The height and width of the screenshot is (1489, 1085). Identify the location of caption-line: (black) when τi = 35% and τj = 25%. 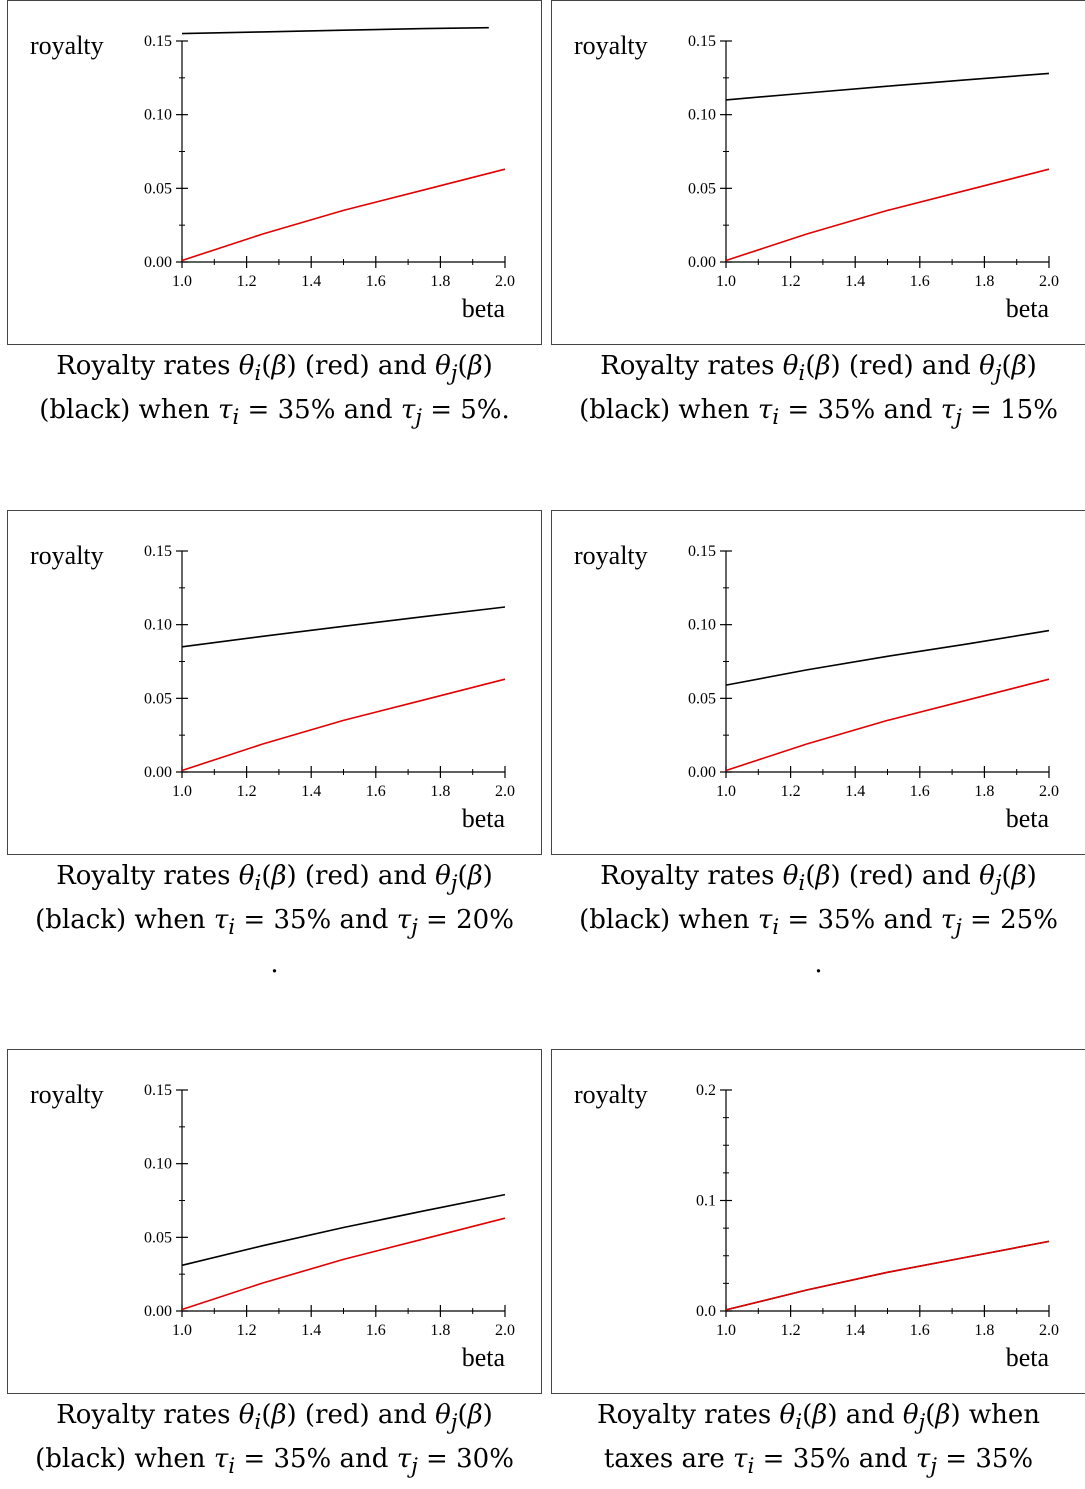
(818, 923).